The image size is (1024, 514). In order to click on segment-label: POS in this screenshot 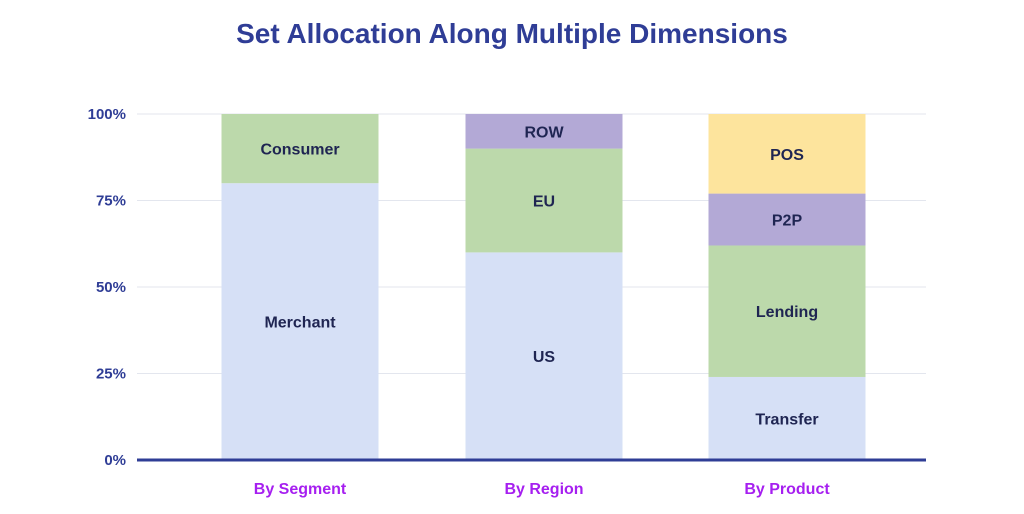, I will do `click(787, 155)`.